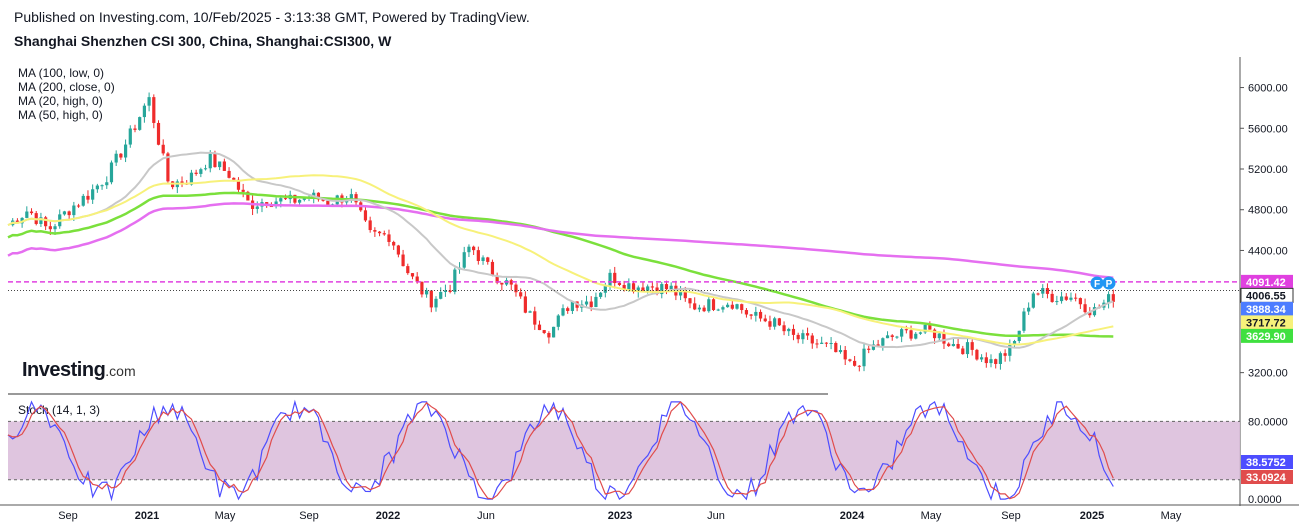 Image resolution: width=1299 pixels, height=527 pixels. What do you see at coordinates (624, 450) in the screenshot?
I see `stoch-band` at bounding box center [624, 450].